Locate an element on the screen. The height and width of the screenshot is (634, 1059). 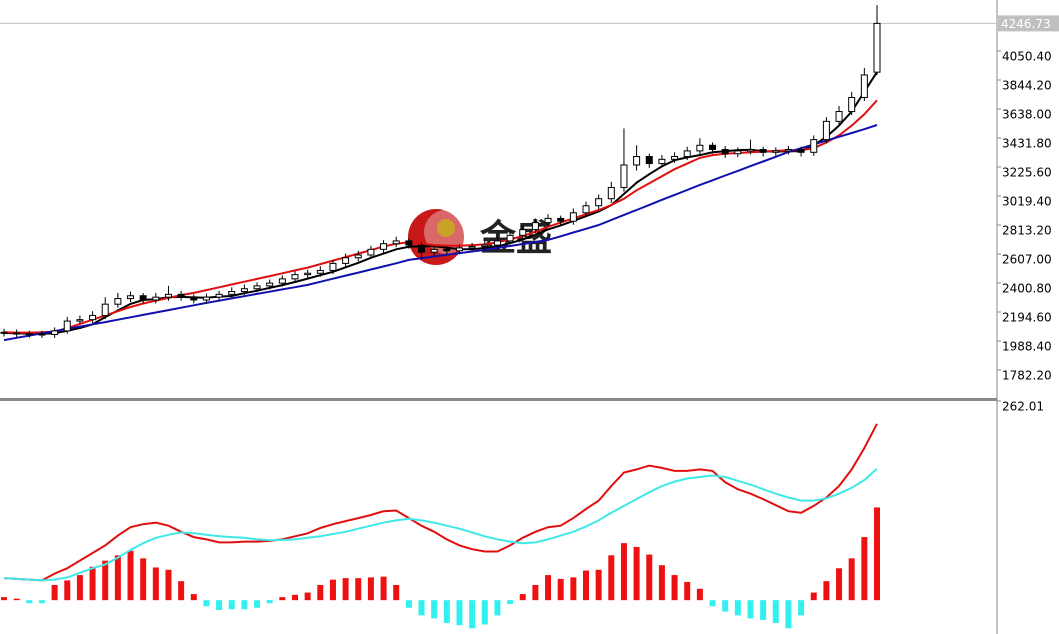
y-tick-label: 3638.00 is located at coordinates (1027, 114).